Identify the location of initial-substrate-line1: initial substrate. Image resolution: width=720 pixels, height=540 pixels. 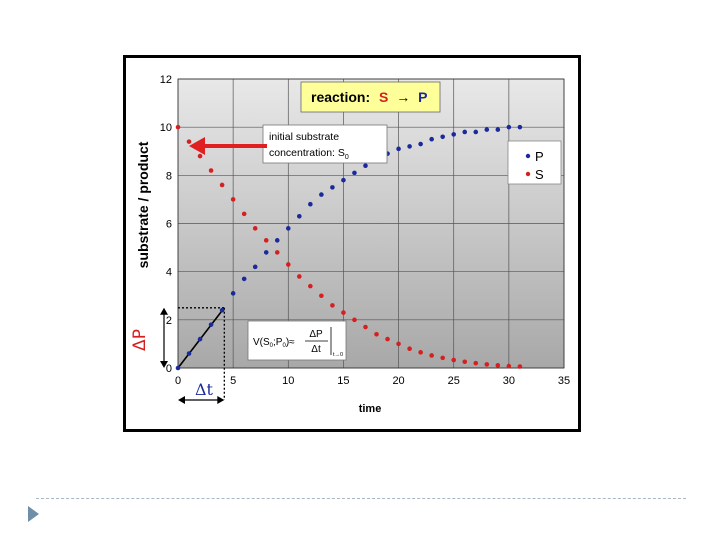
(304, 137).